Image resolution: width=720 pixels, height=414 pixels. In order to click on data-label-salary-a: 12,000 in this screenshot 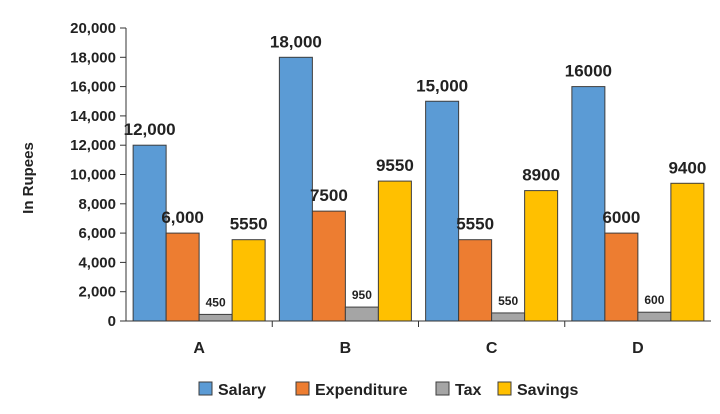, I will do `click(150, 129)`.